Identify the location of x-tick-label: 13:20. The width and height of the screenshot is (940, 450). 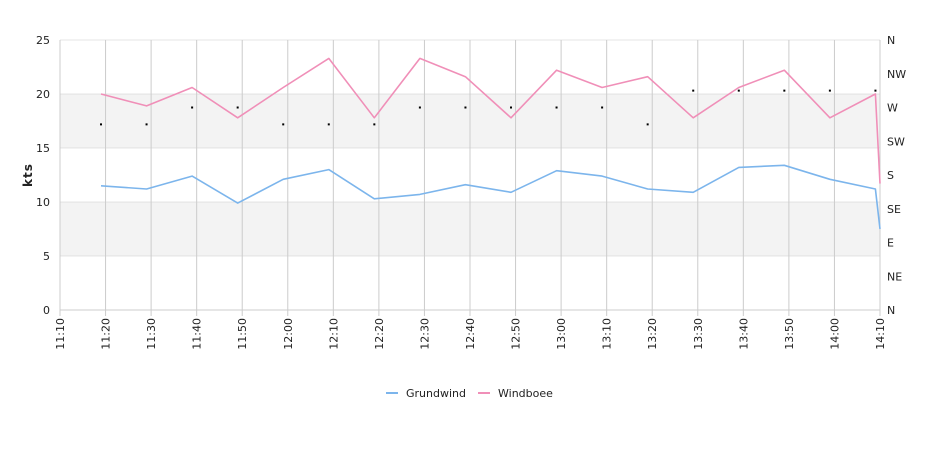
(652, 334).